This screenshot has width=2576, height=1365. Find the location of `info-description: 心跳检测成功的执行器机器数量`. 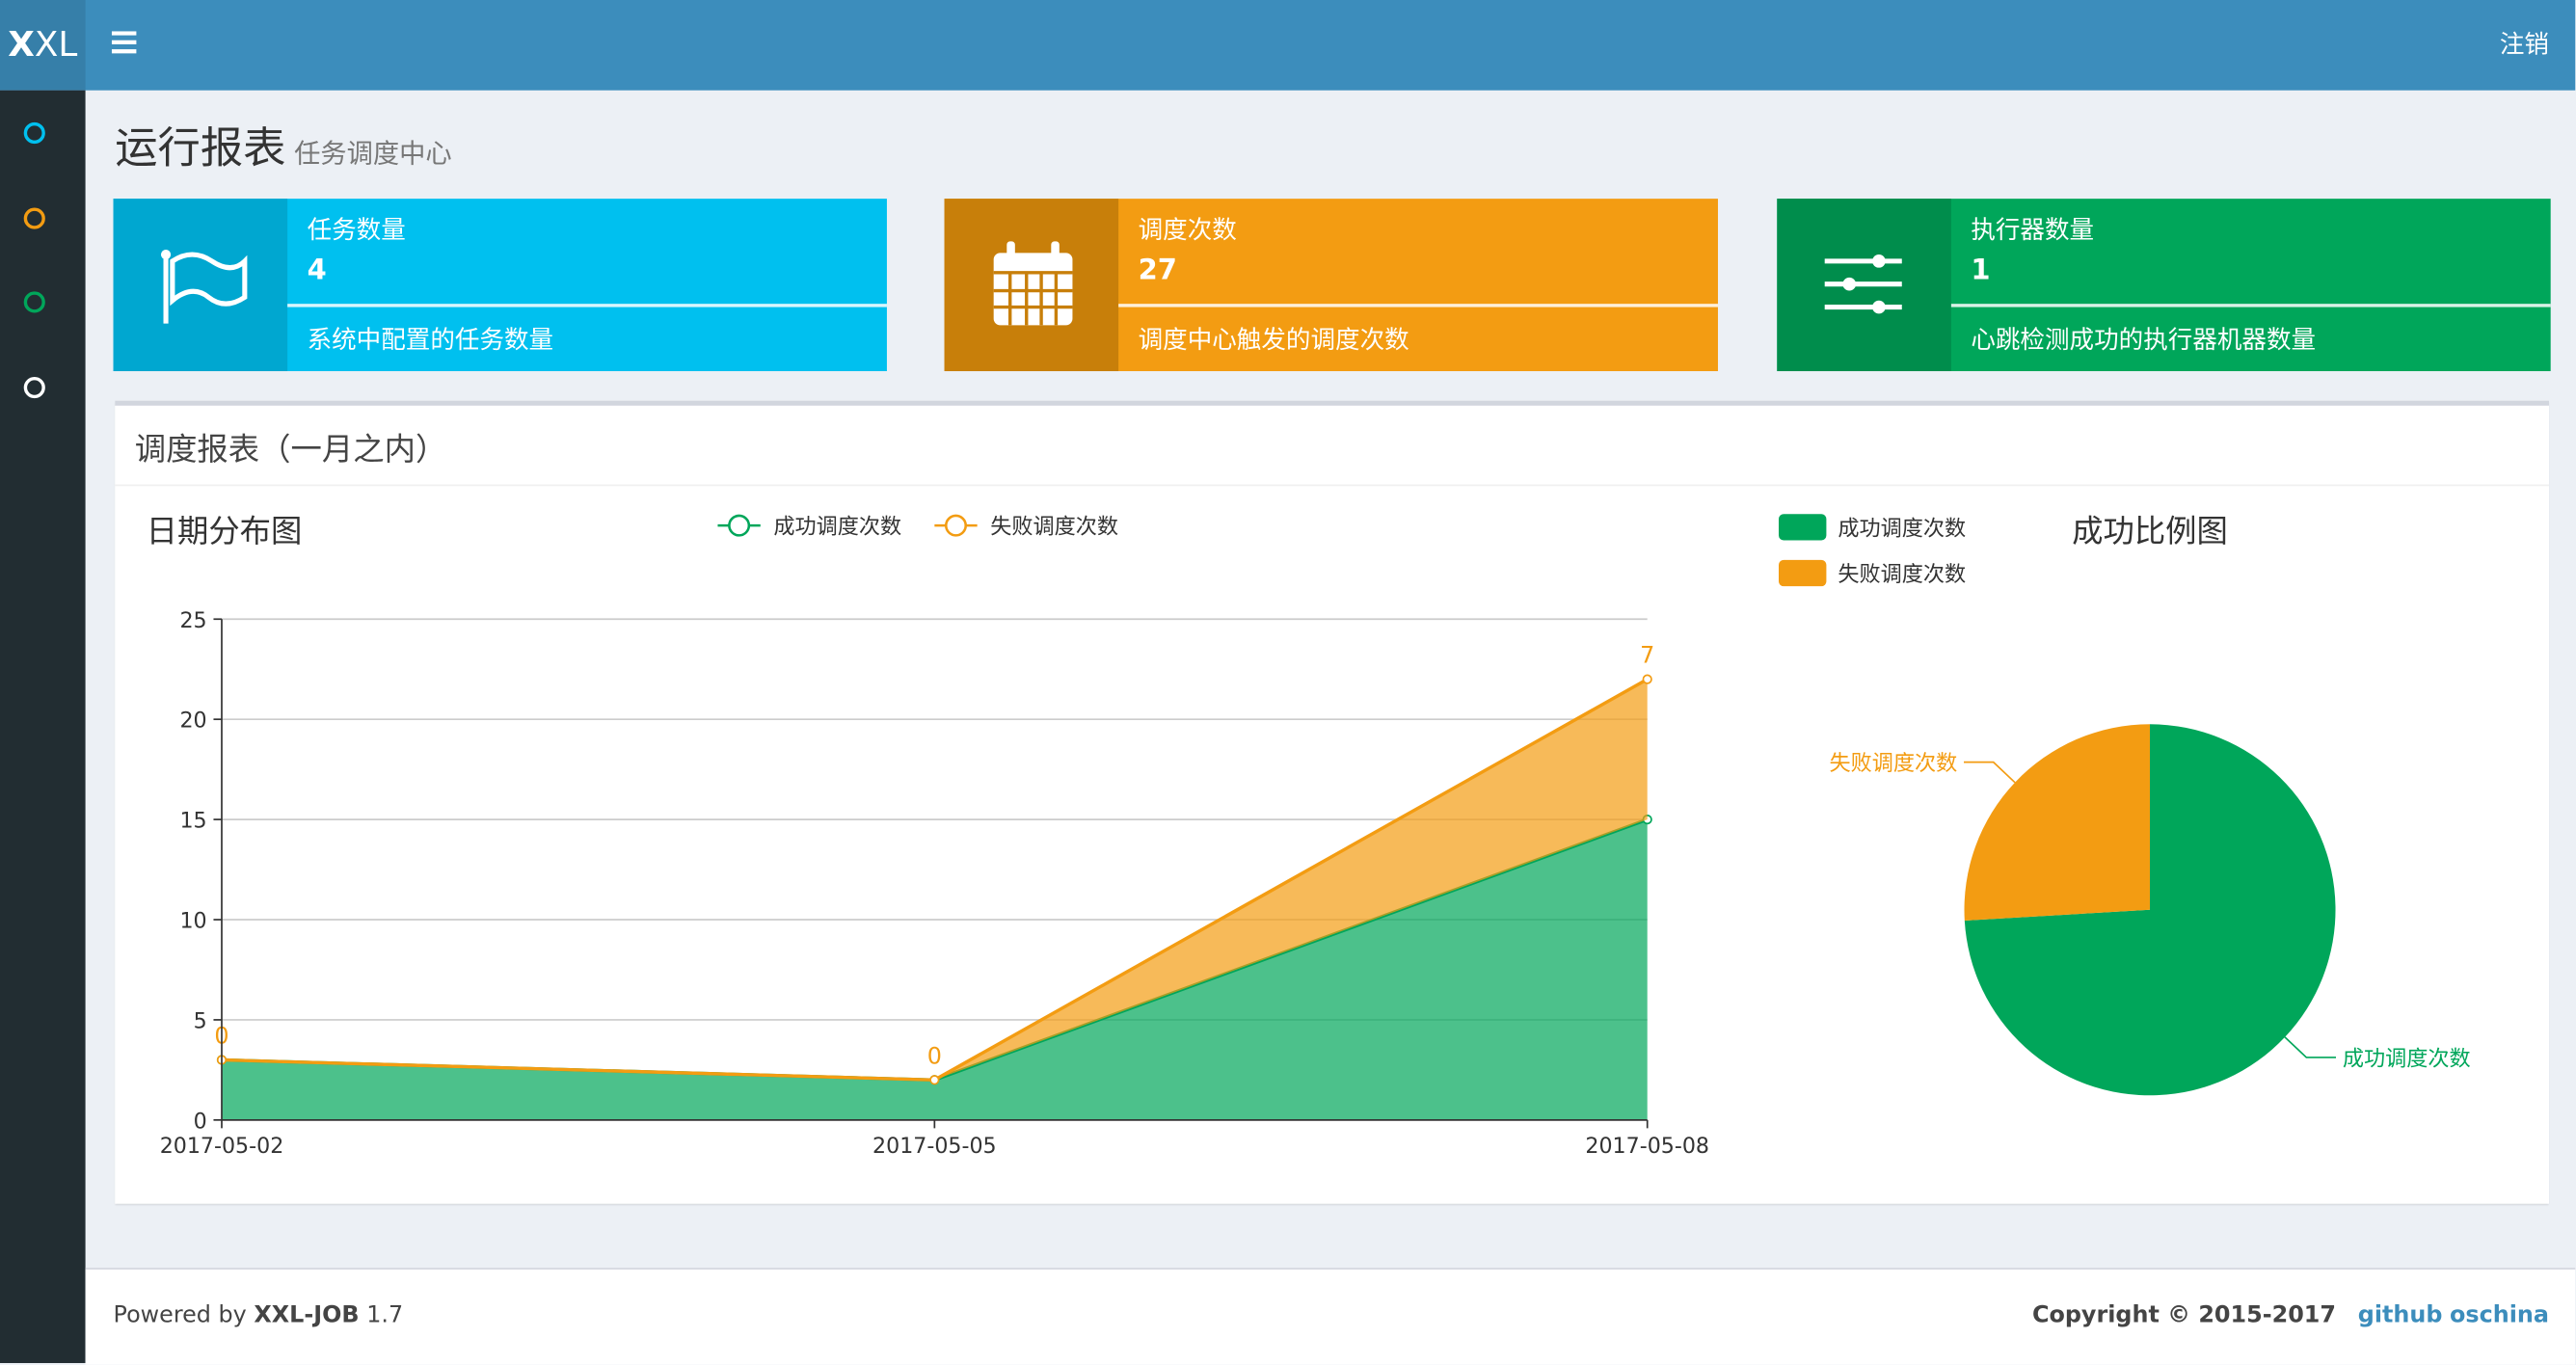

info-description: 心跳检测成功的执行器机器数量 is located at coordinates (2144, 340).